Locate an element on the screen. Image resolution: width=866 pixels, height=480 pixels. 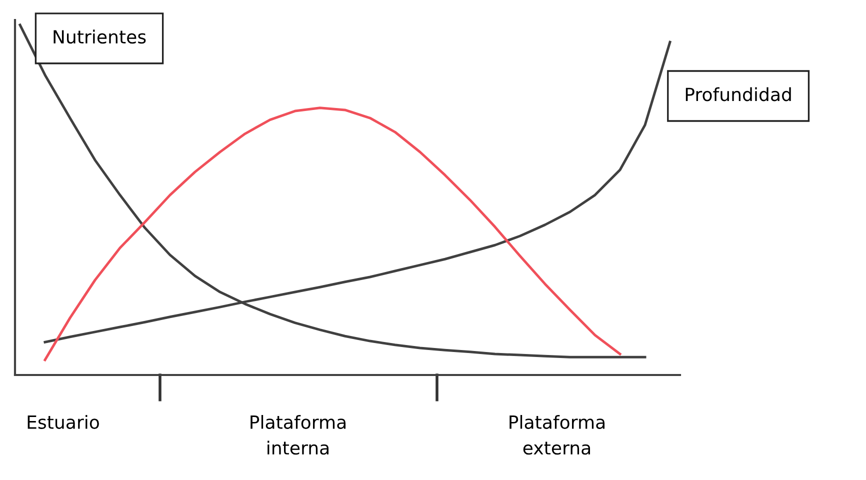
text: Estuario is located at coordinates (63, 422).